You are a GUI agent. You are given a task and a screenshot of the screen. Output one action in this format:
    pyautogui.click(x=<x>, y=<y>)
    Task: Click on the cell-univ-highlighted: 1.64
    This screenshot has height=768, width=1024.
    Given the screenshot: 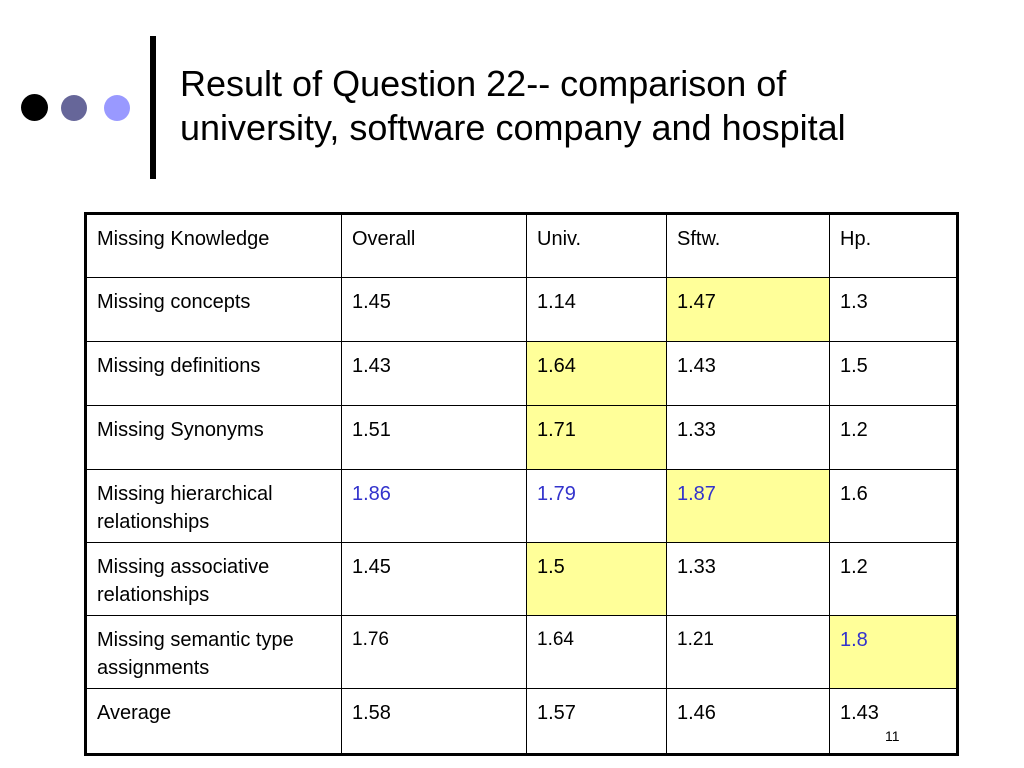 What is the action you would take?
    pyautogui.click(x=596, y=373)
    